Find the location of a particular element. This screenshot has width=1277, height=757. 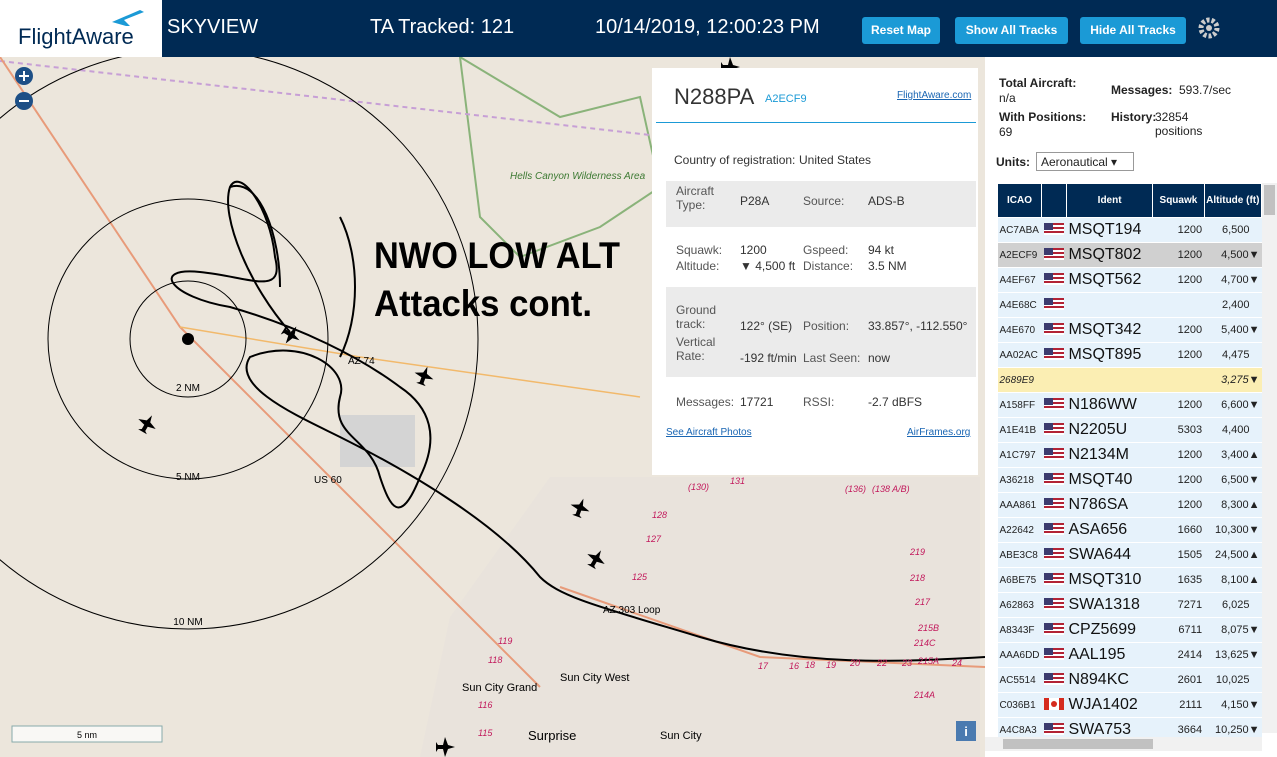

ring-label: 2 NM is located at coordinates (188, 388).